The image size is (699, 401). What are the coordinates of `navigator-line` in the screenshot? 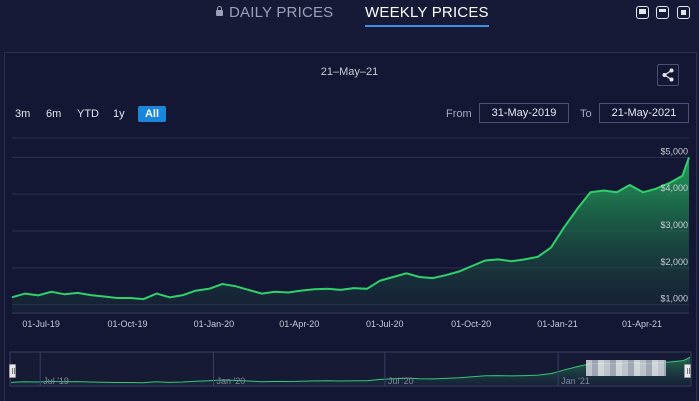 It's located at (350, 370).